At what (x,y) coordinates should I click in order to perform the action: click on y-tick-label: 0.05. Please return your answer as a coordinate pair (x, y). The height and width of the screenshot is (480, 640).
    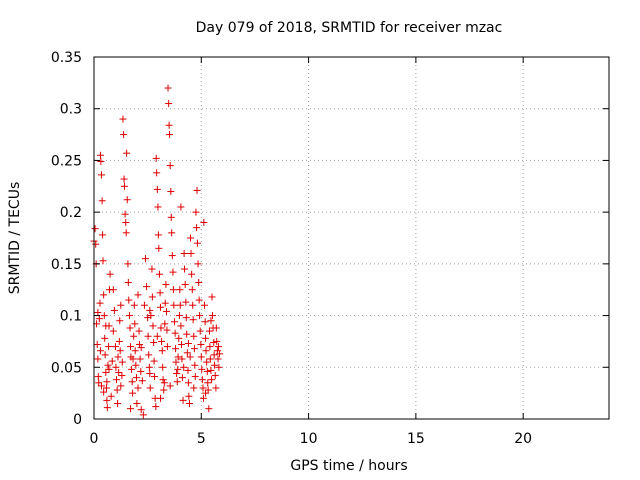
    Looking at the image, I should click on (66, 368).